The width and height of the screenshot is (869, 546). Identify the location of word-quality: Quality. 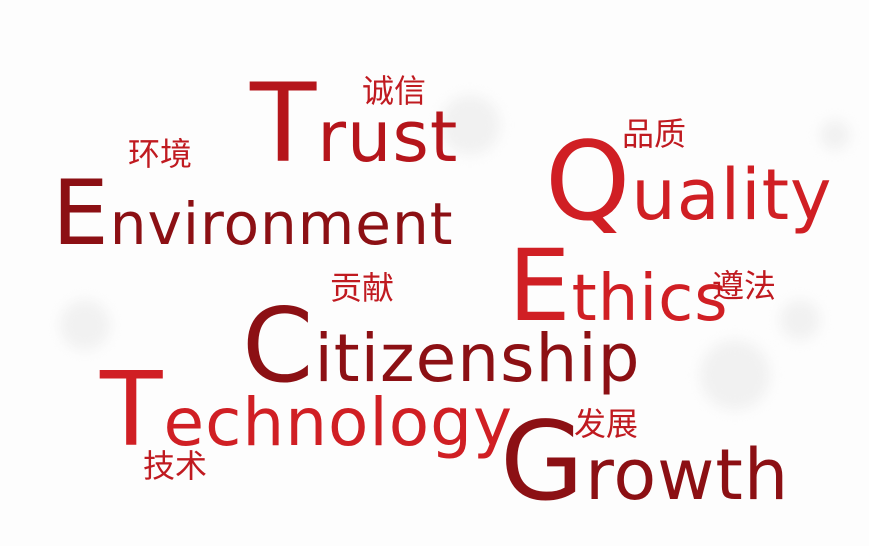
(689, 181).